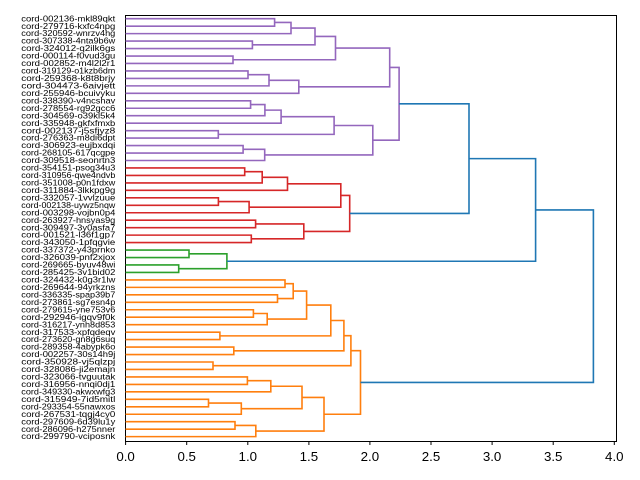 The image size is (640, 480). I want to click on svg-text: cord-332057-1vvlzuue, so click(68, 197).